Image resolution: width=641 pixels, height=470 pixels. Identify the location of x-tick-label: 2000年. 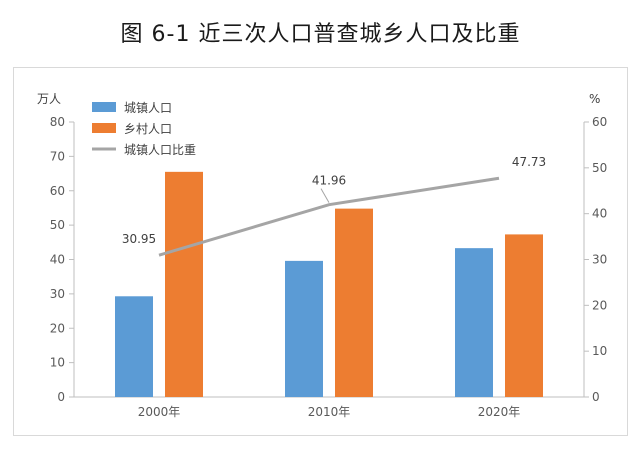
(159, 412).